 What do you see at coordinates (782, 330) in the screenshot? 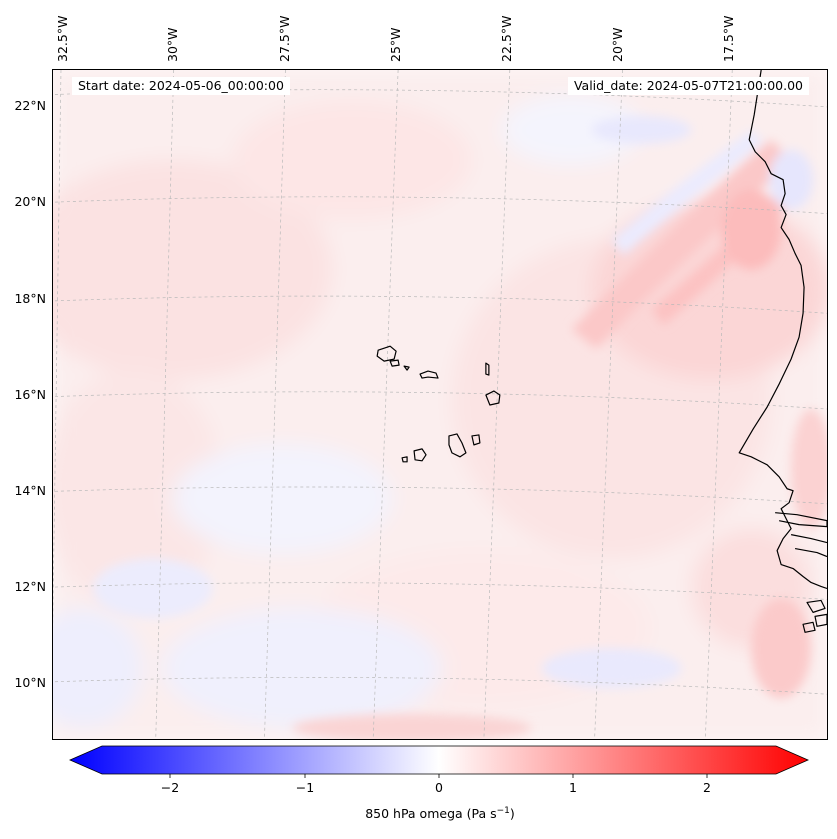
I see `africa-coast` at bounding box center [782, 330].